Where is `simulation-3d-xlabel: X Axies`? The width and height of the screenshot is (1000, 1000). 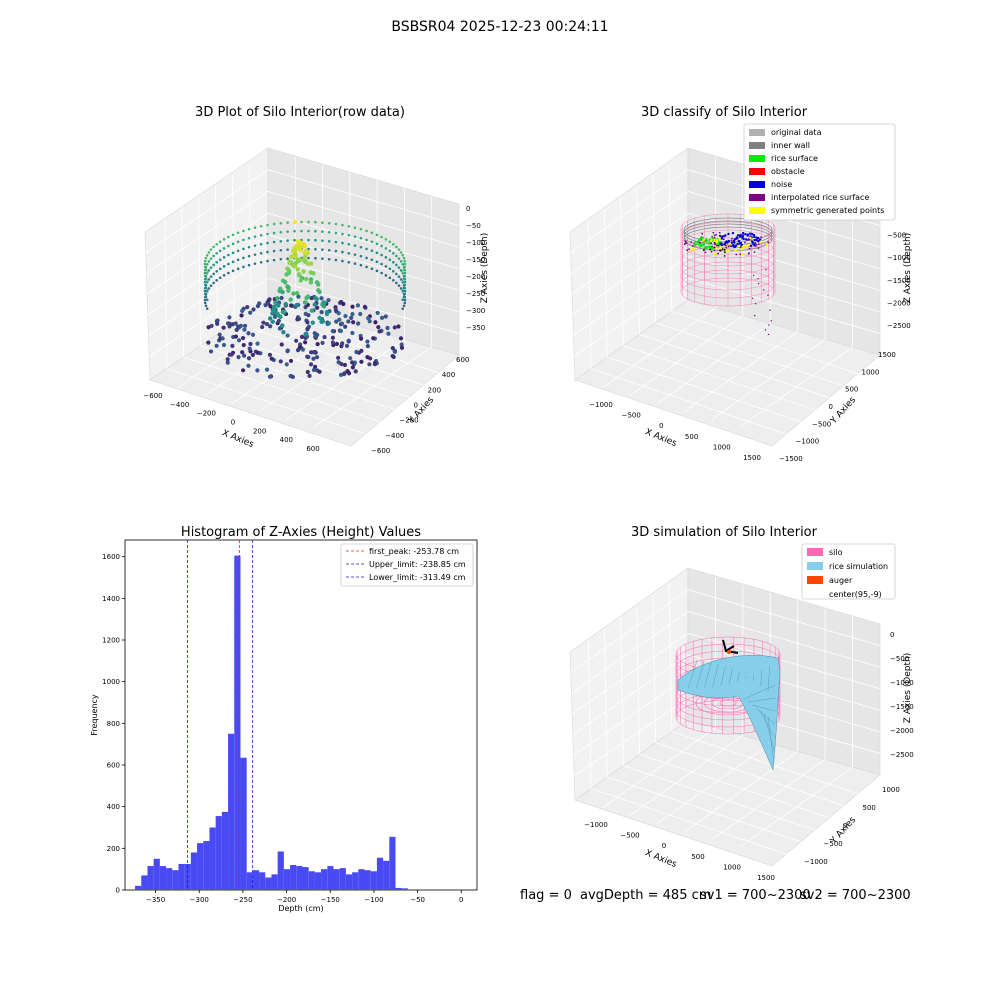 simulation-3d-xlabel: X Axies is located at coordinates (660, 859).